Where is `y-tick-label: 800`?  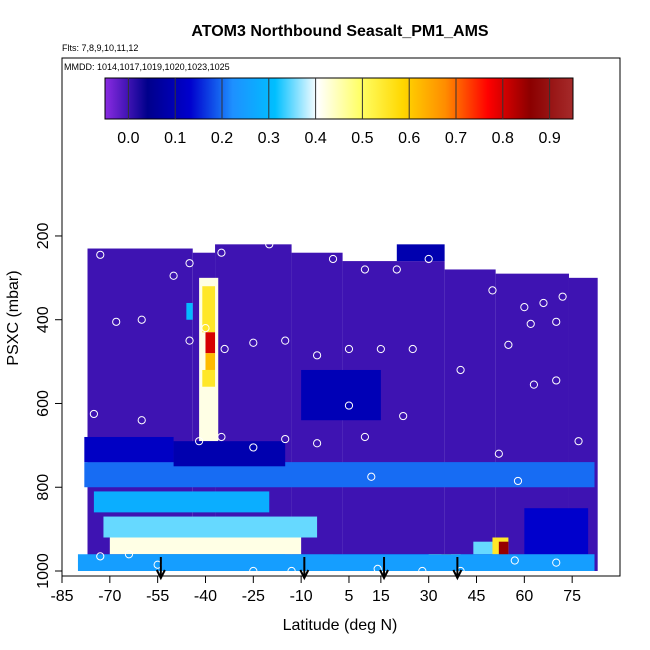
y-tick-label: 800 is located at coordinates (43, 487).